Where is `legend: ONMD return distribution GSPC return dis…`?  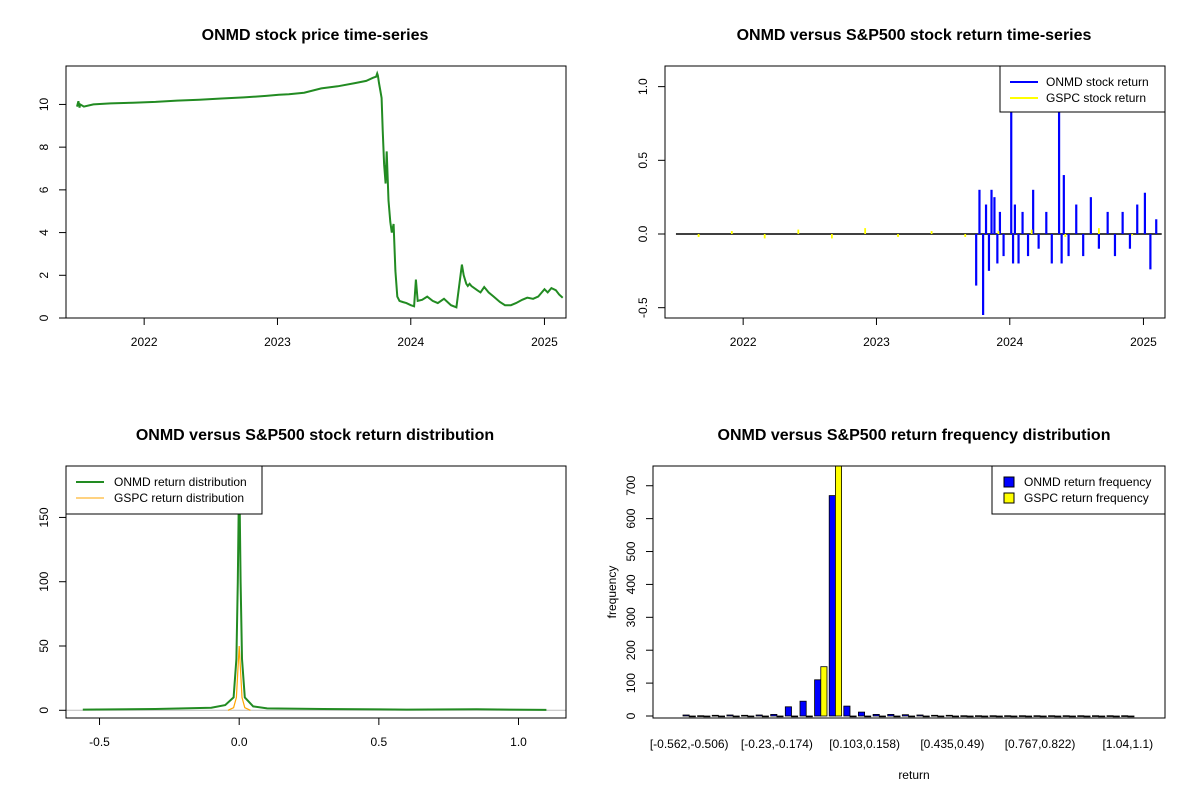 legend: ONMD return distribution GSPC return dis… is located at coordinates (164, 490).